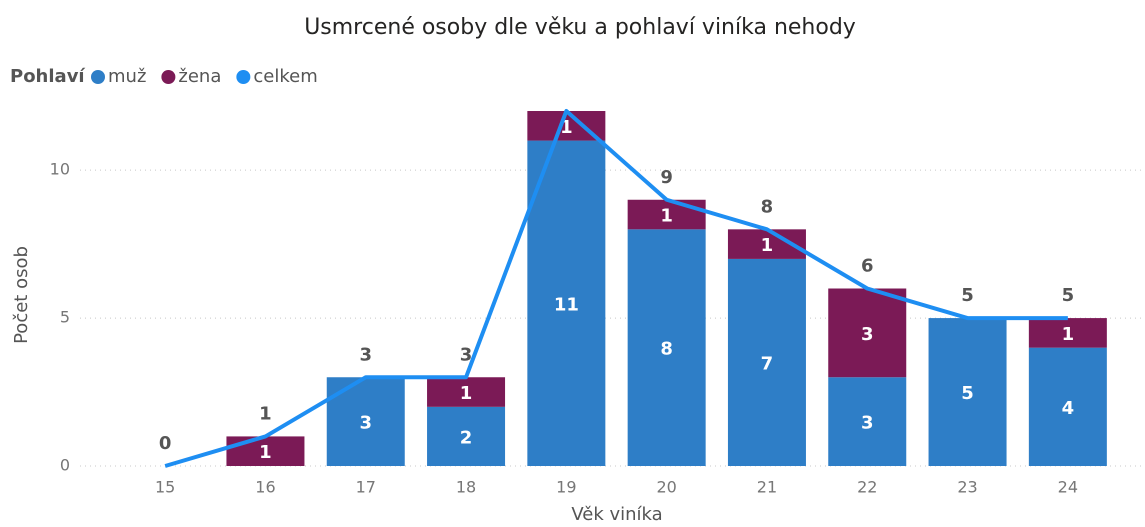 The image size is (1145, 527). Describe the element at coordinates (21, 295) in the screenshot. I see `y-axis-label: Počet osob` at that location.